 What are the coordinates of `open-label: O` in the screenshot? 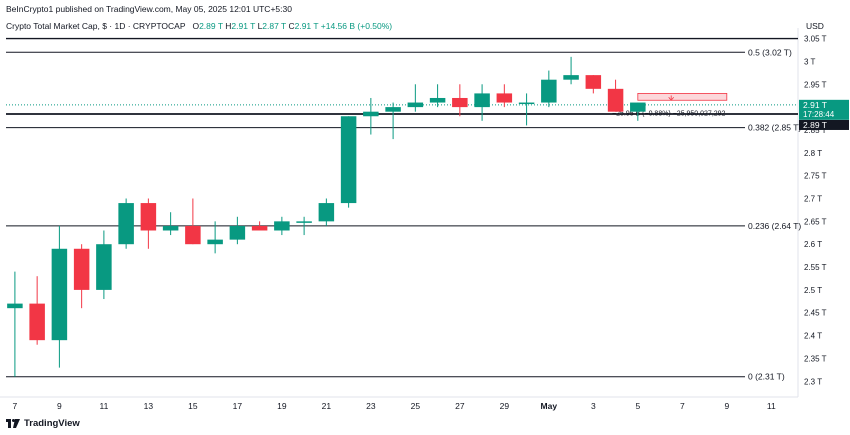 It's located at (196, 26).